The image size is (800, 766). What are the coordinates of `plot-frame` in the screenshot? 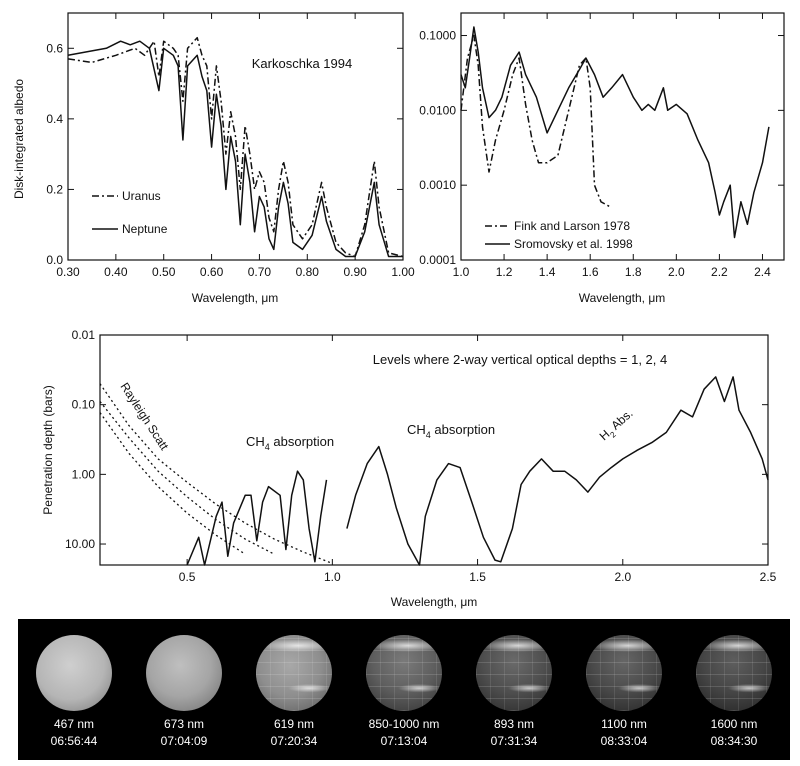 It's located at (235, 136).